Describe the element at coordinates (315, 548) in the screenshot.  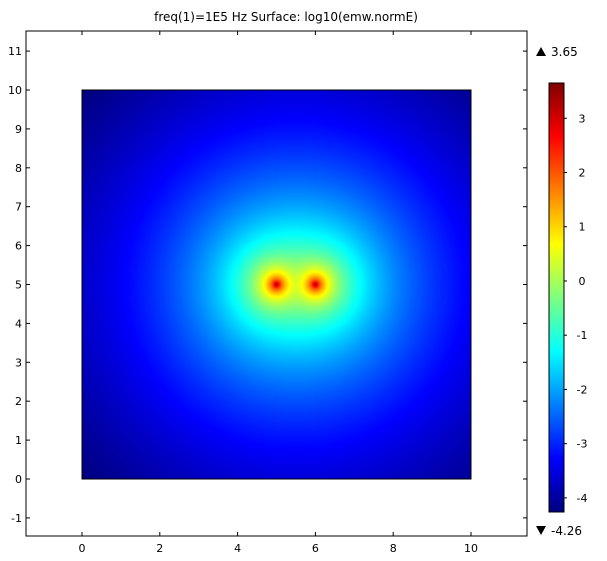
I see `x-tick-label: 6` at that location.